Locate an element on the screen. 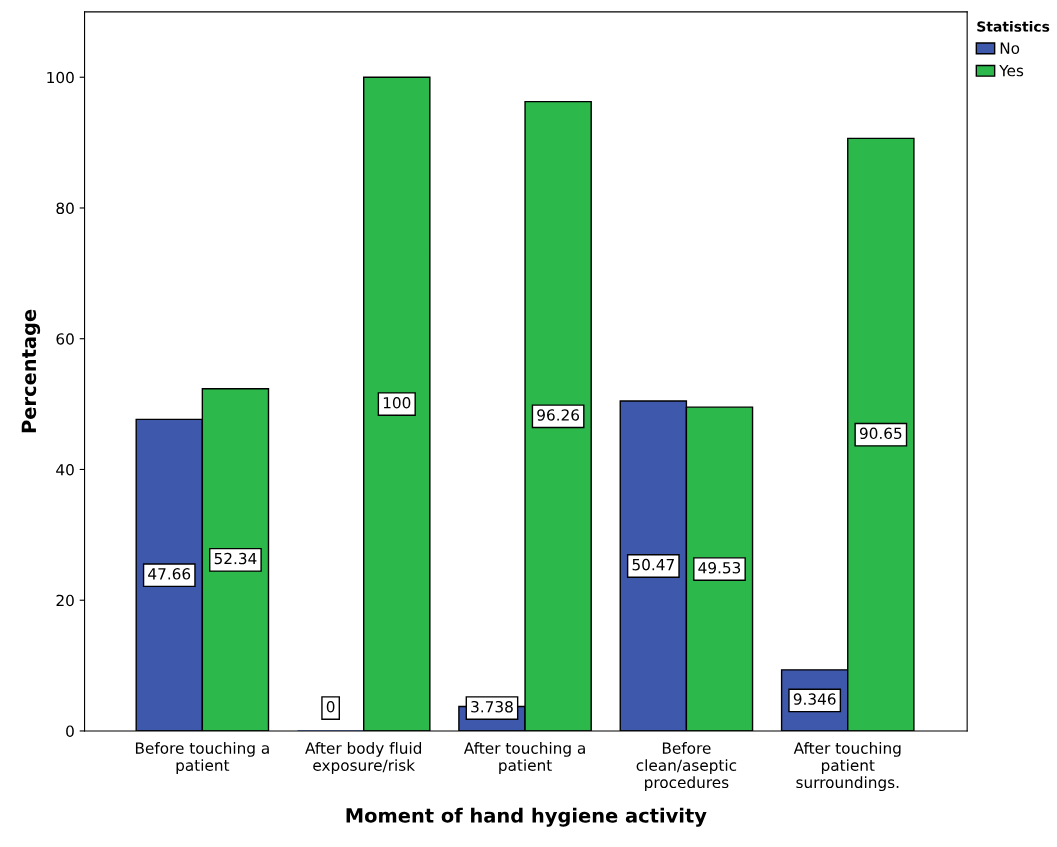 The height and width of the screenshot is (847, 1057). data-label: 50.47 is located at coordinates (653, 564).